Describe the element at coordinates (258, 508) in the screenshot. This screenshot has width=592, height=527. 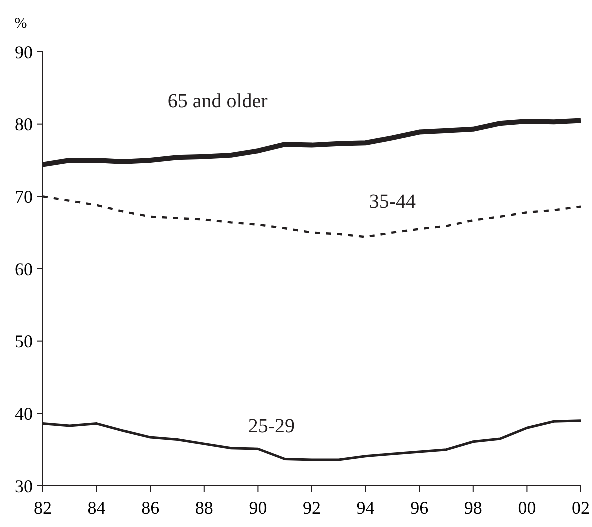
I see `x-tick-label: 90` at that location.